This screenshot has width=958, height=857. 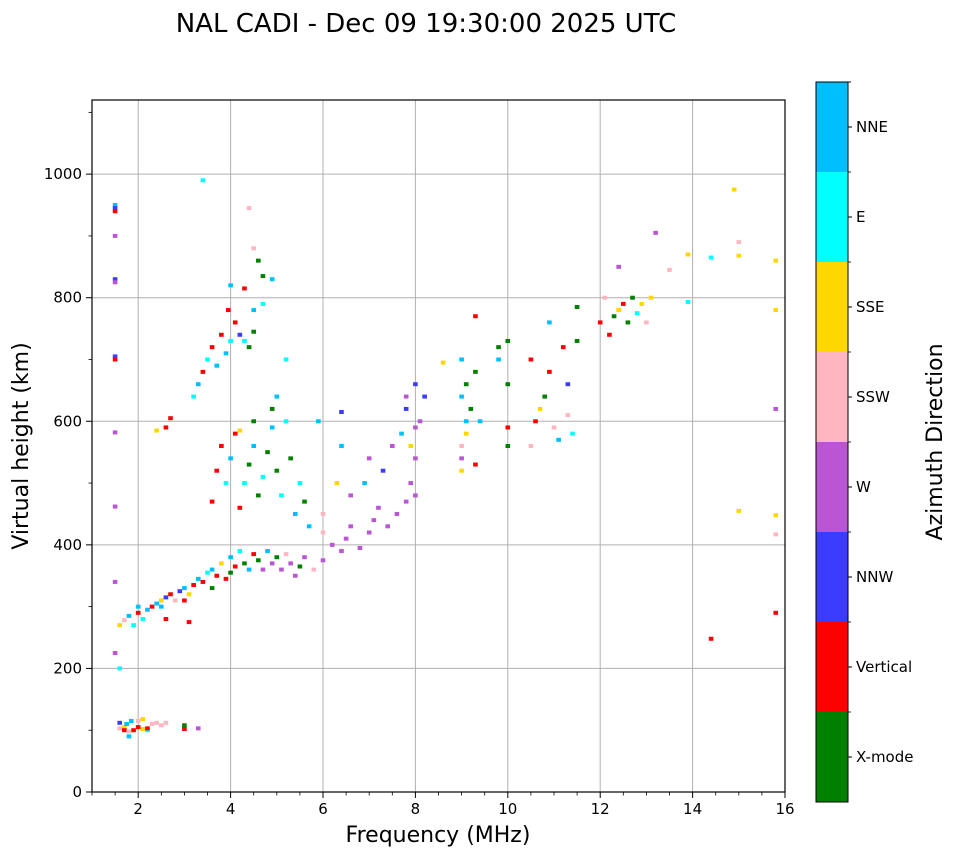 I want to click on y-axis-label: Virtual height (km), so click(x=21, y=445).